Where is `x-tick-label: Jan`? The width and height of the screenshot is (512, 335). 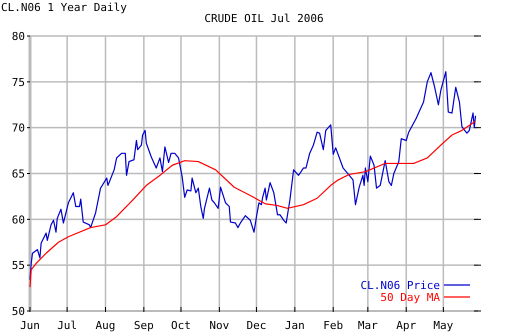
x-tick-label: Jan is located at coordinates (294, 325).